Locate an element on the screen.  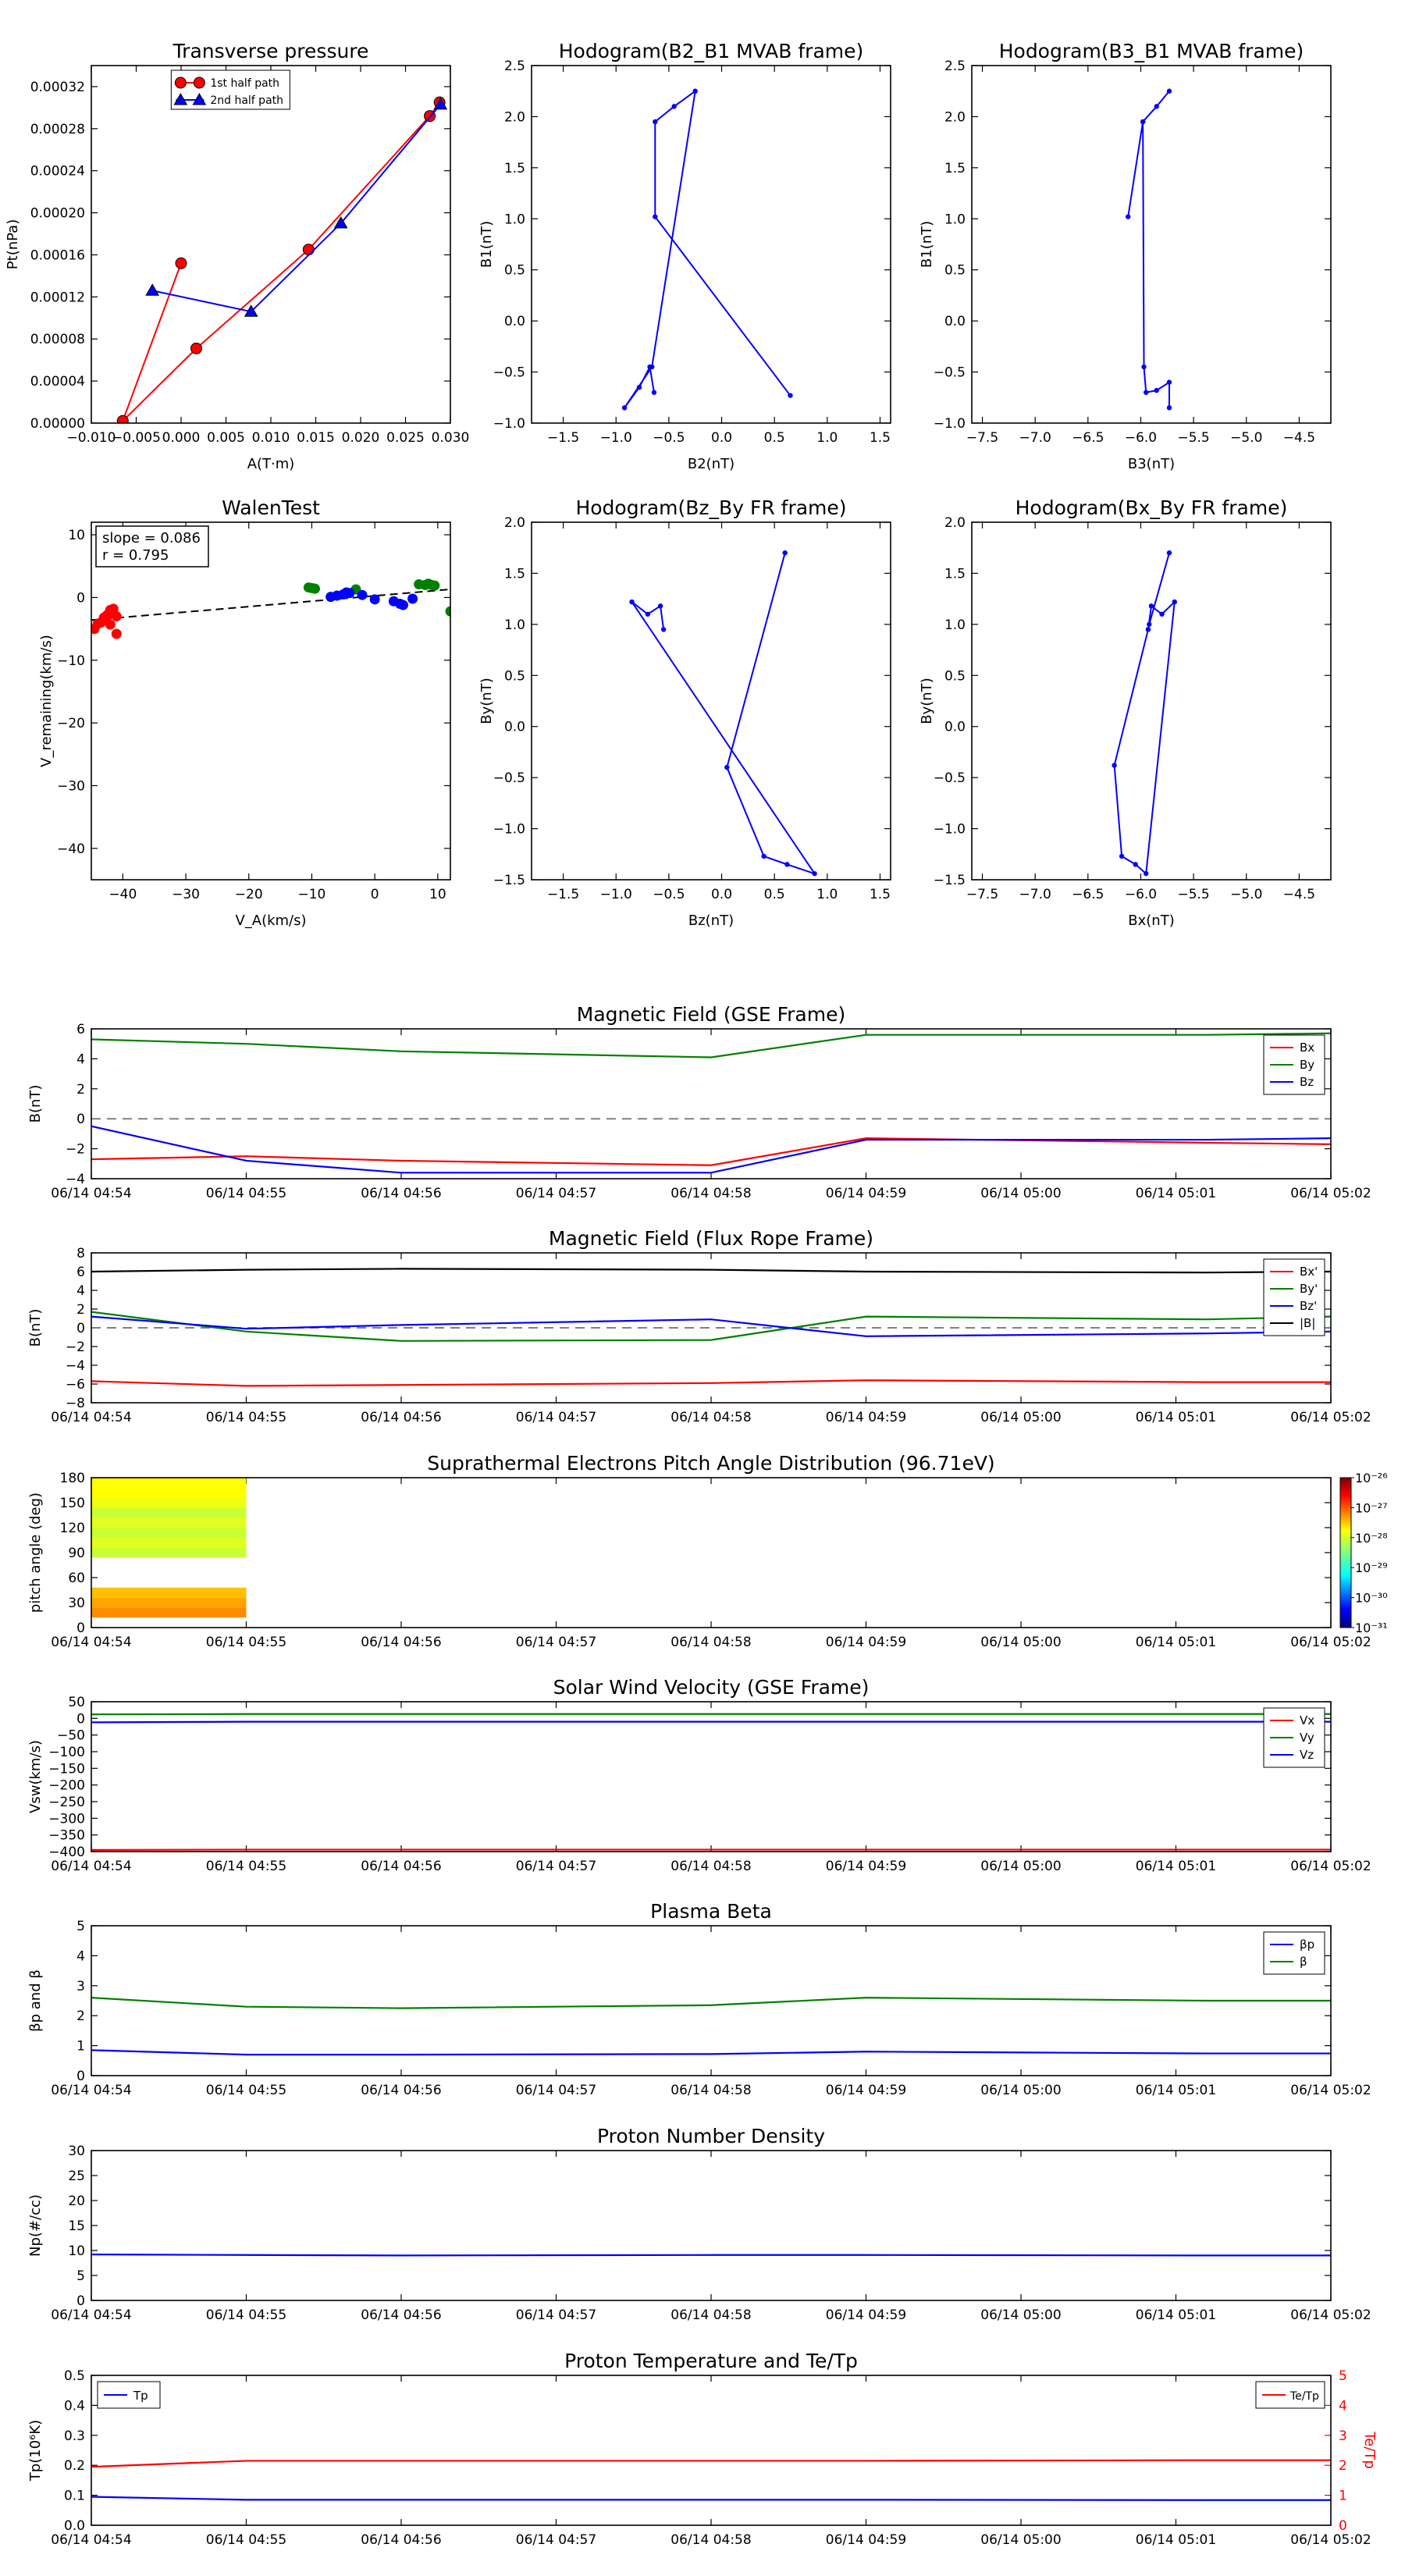
legend-label: Vy is located at coordinates (1307, 1738).